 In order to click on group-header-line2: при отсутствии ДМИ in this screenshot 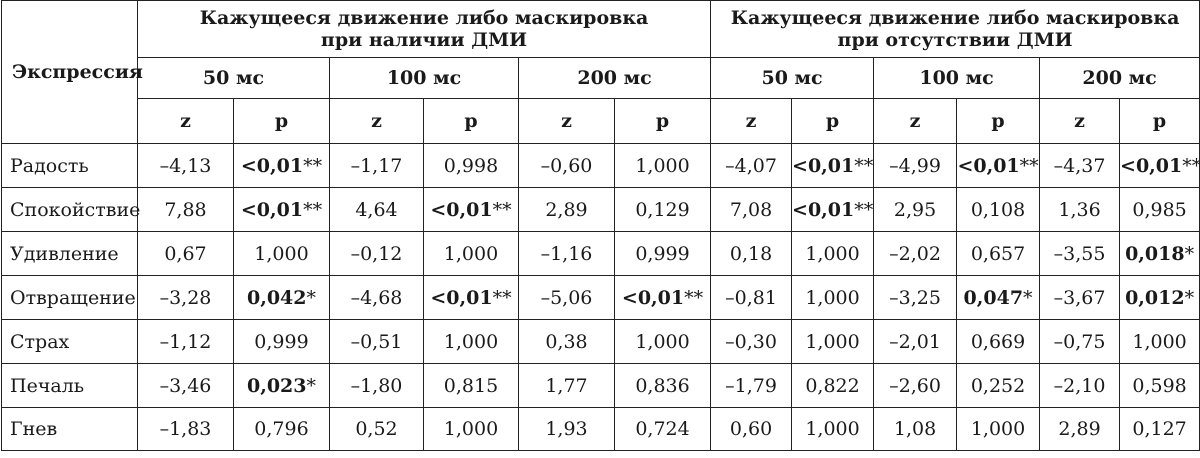, I will do `click(955, 40)`.